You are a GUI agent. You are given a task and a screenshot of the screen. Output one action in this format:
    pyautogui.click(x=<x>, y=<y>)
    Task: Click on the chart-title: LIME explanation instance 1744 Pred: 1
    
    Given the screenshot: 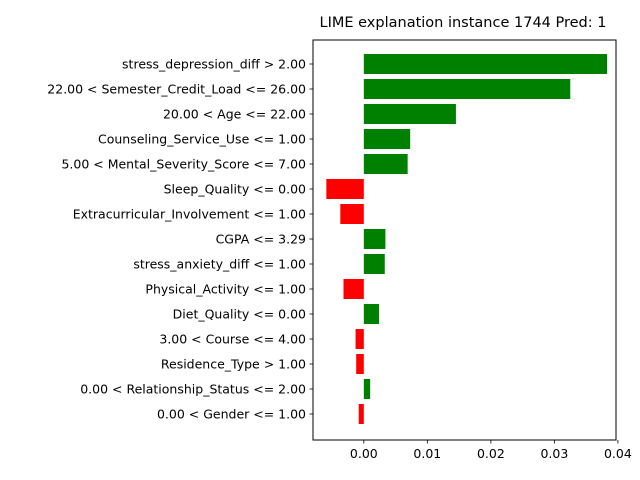 What is the action you would take?
    pyautogui.click(x=463, y=23)
    